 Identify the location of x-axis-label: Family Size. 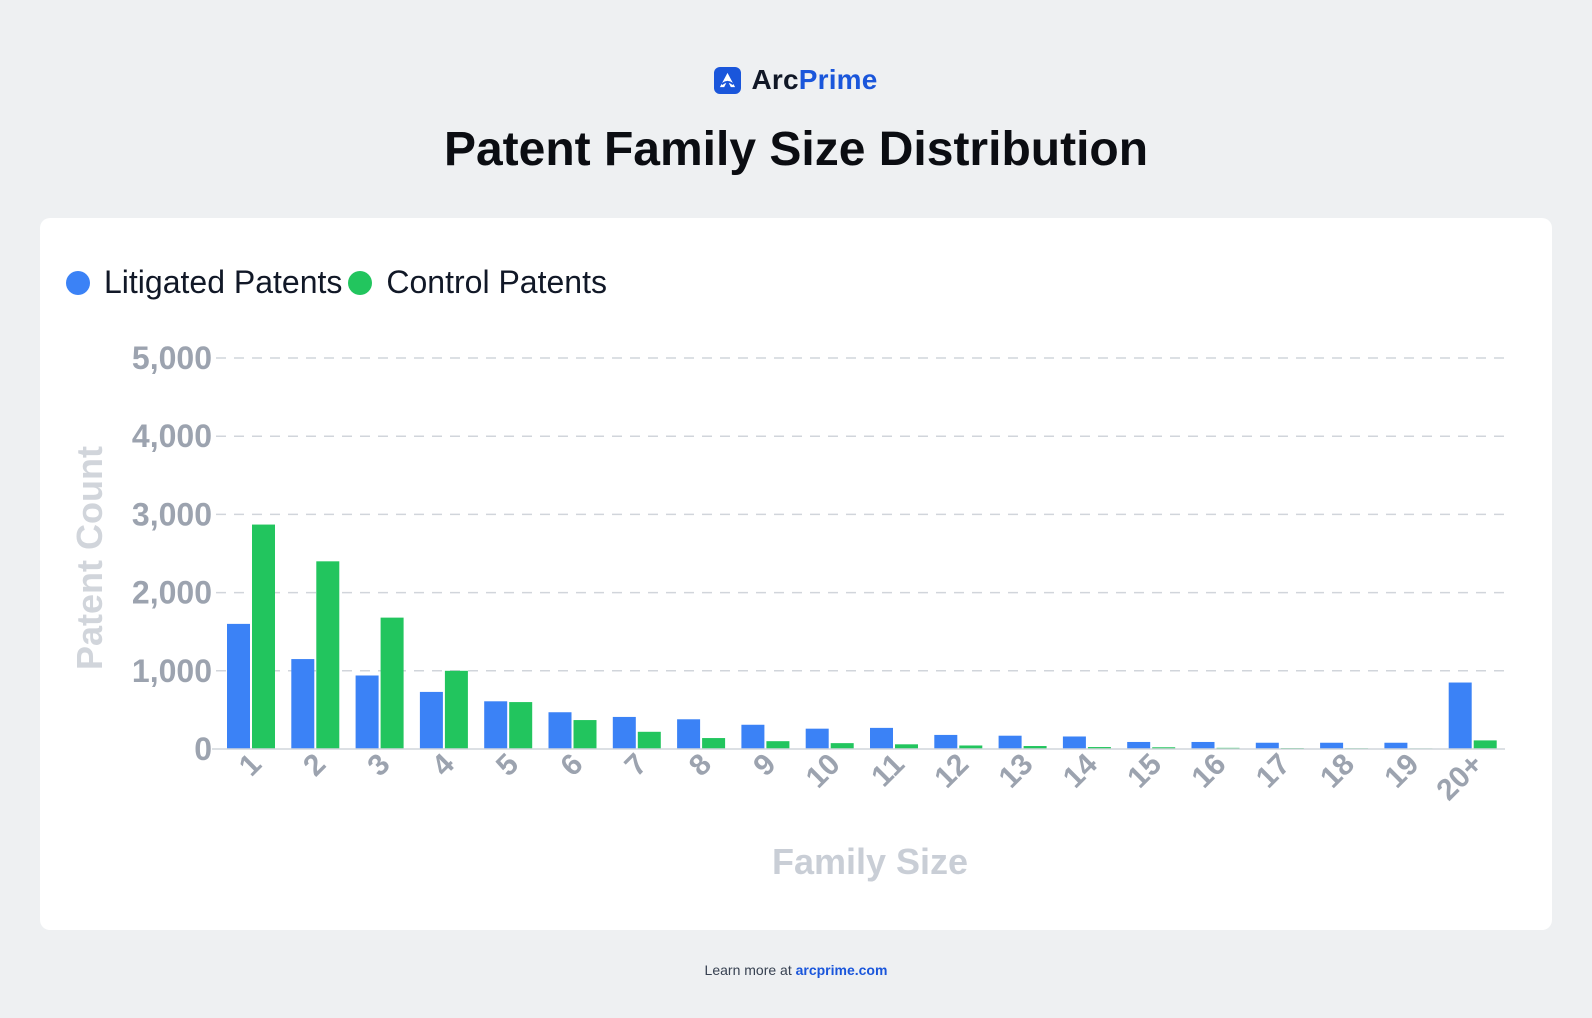
(870, 861).